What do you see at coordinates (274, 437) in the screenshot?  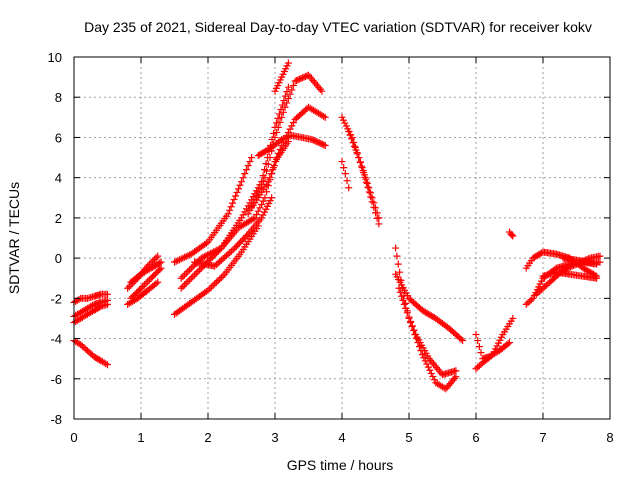 I see `x-tick-label: 3` at bounding box center [274, 437].